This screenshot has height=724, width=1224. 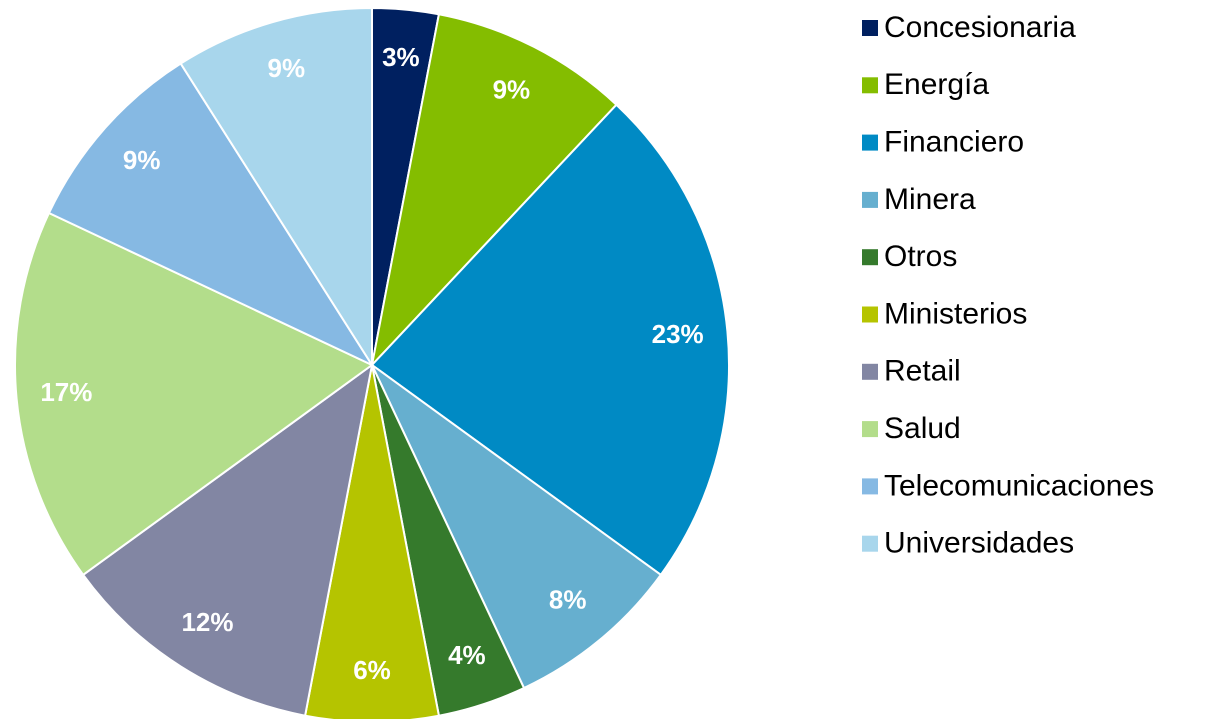 I want to click on data-label: 3%, so click(x=401, y=57).